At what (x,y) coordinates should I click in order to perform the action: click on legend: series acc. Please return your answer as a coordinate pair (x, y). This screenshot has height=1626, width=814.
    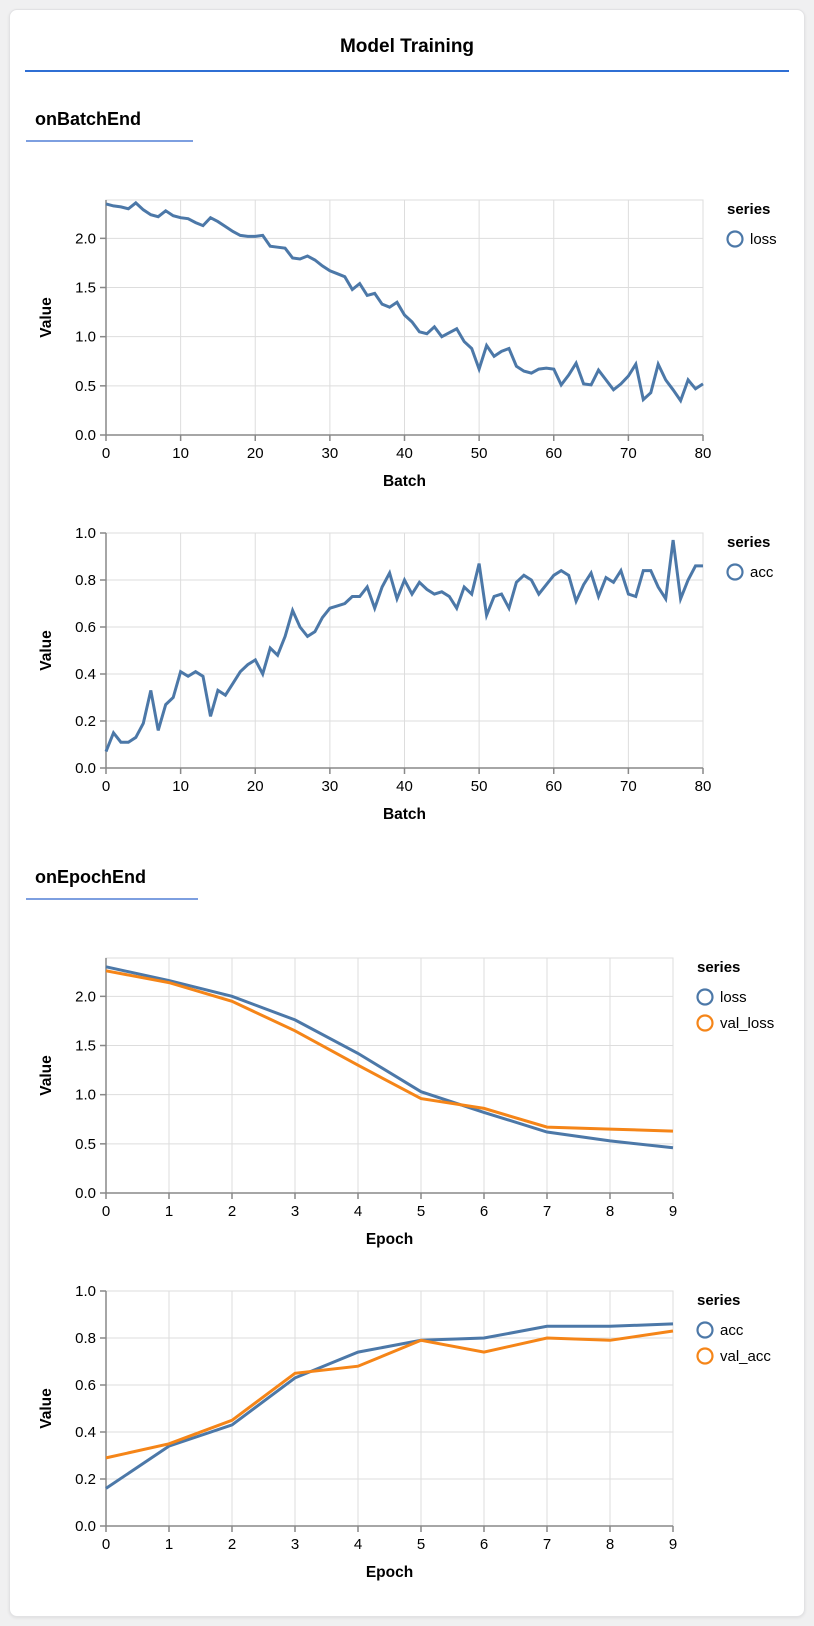
    Looking at the image, I should click on (750, 557).